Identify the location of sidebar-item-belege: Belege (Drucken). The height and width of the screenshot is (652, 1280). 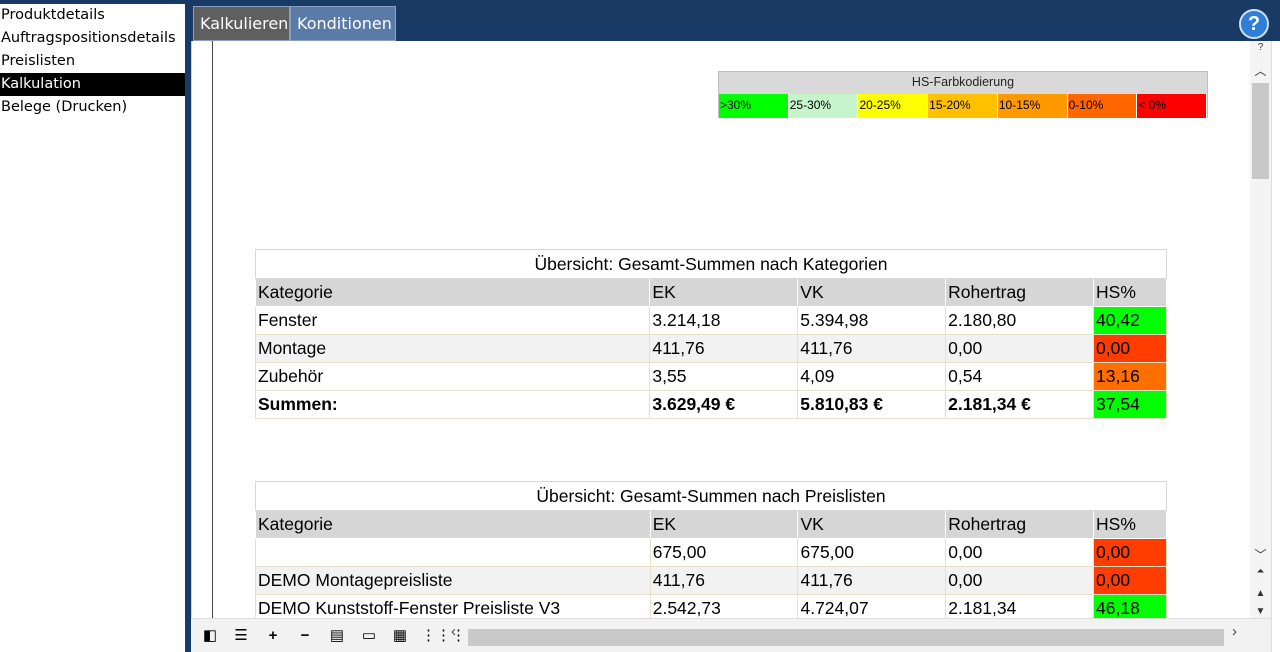
(64, 107).